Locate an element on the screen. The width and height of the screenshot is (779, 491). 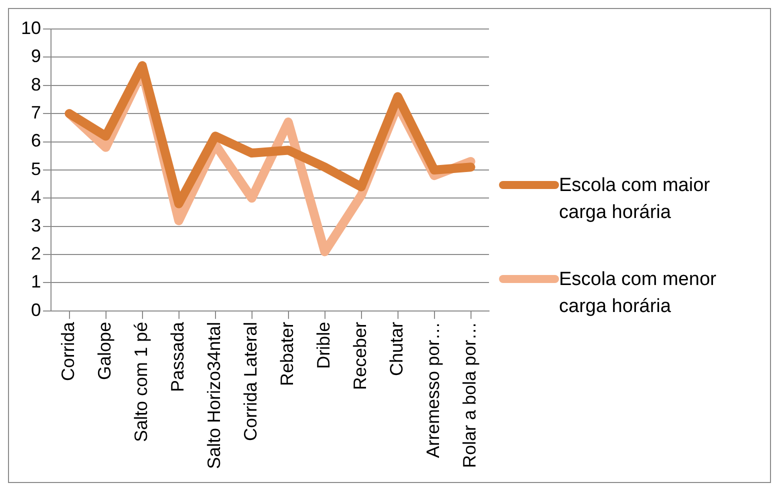
y-tick-label: 7 is located at coordinates (36, 112).